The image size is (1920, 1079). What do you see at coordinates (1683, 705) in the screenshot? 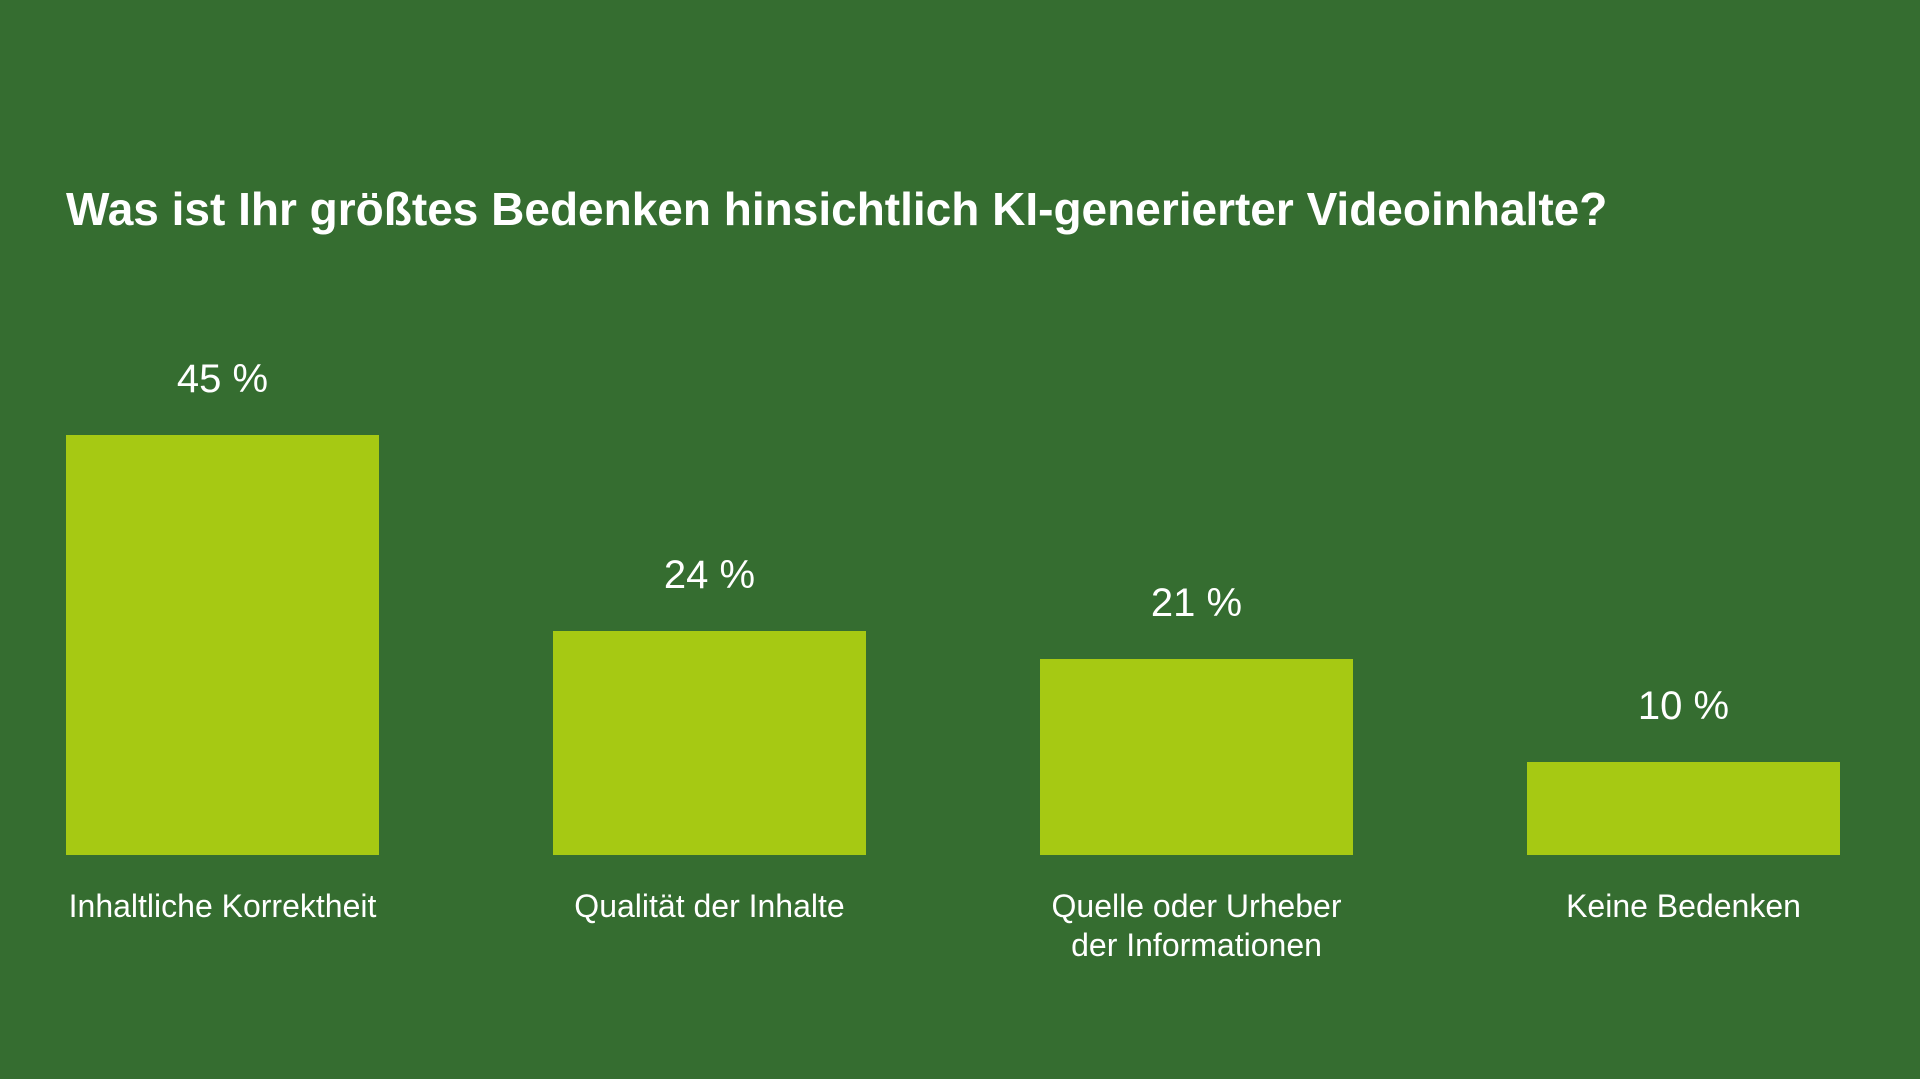
I see `value-label: 10 %` at bounding box center [1683, 705].